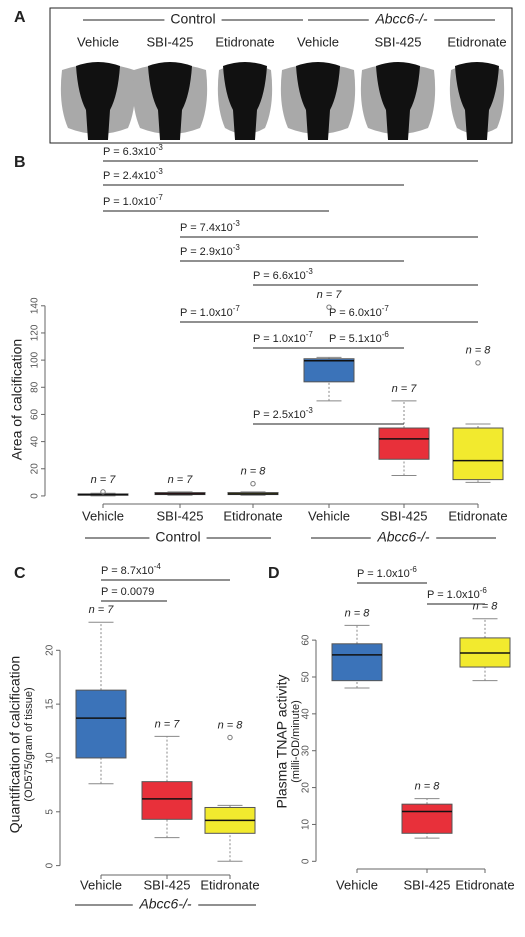 The height and width of the screenshot is (937, 525). I want to click on p-value: P = 6.0x10-7, so click(359, 311).